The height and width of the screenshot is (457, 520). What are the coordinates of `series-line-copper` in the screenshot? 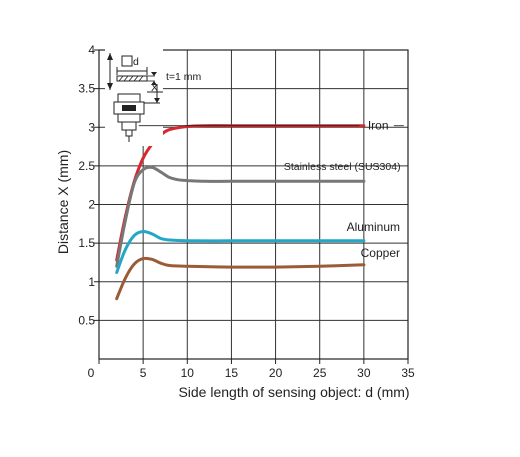 It's located at (240, 278).